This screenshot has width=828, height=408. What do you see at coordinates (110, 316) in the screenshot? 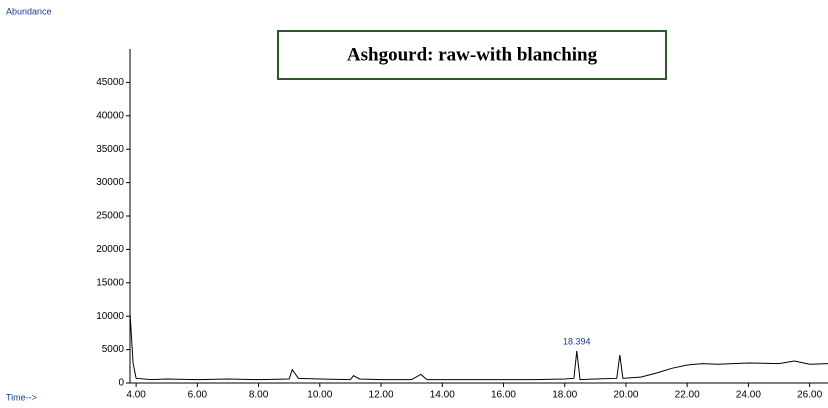
I see `y-tick-label: 10000` at bounding box center [110, 316].